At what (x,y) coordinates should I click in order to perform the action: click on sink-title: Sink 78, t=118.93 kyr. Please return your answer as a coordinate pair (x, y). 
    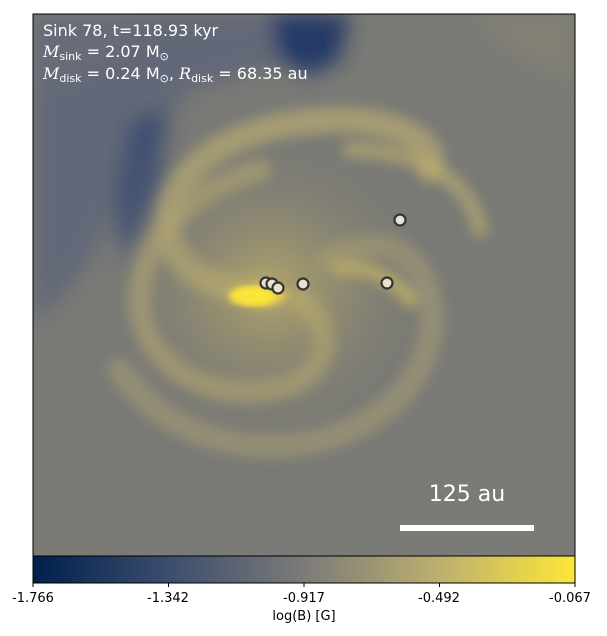
    Looking at the image, I should click on (131, 30).